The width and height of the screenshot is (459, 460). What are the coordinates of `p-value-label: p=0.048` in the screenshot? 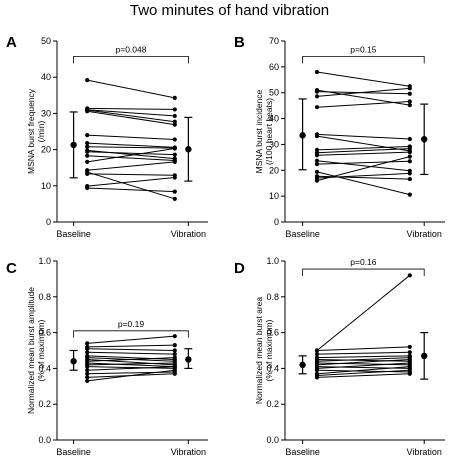 It's located at (131, 49).